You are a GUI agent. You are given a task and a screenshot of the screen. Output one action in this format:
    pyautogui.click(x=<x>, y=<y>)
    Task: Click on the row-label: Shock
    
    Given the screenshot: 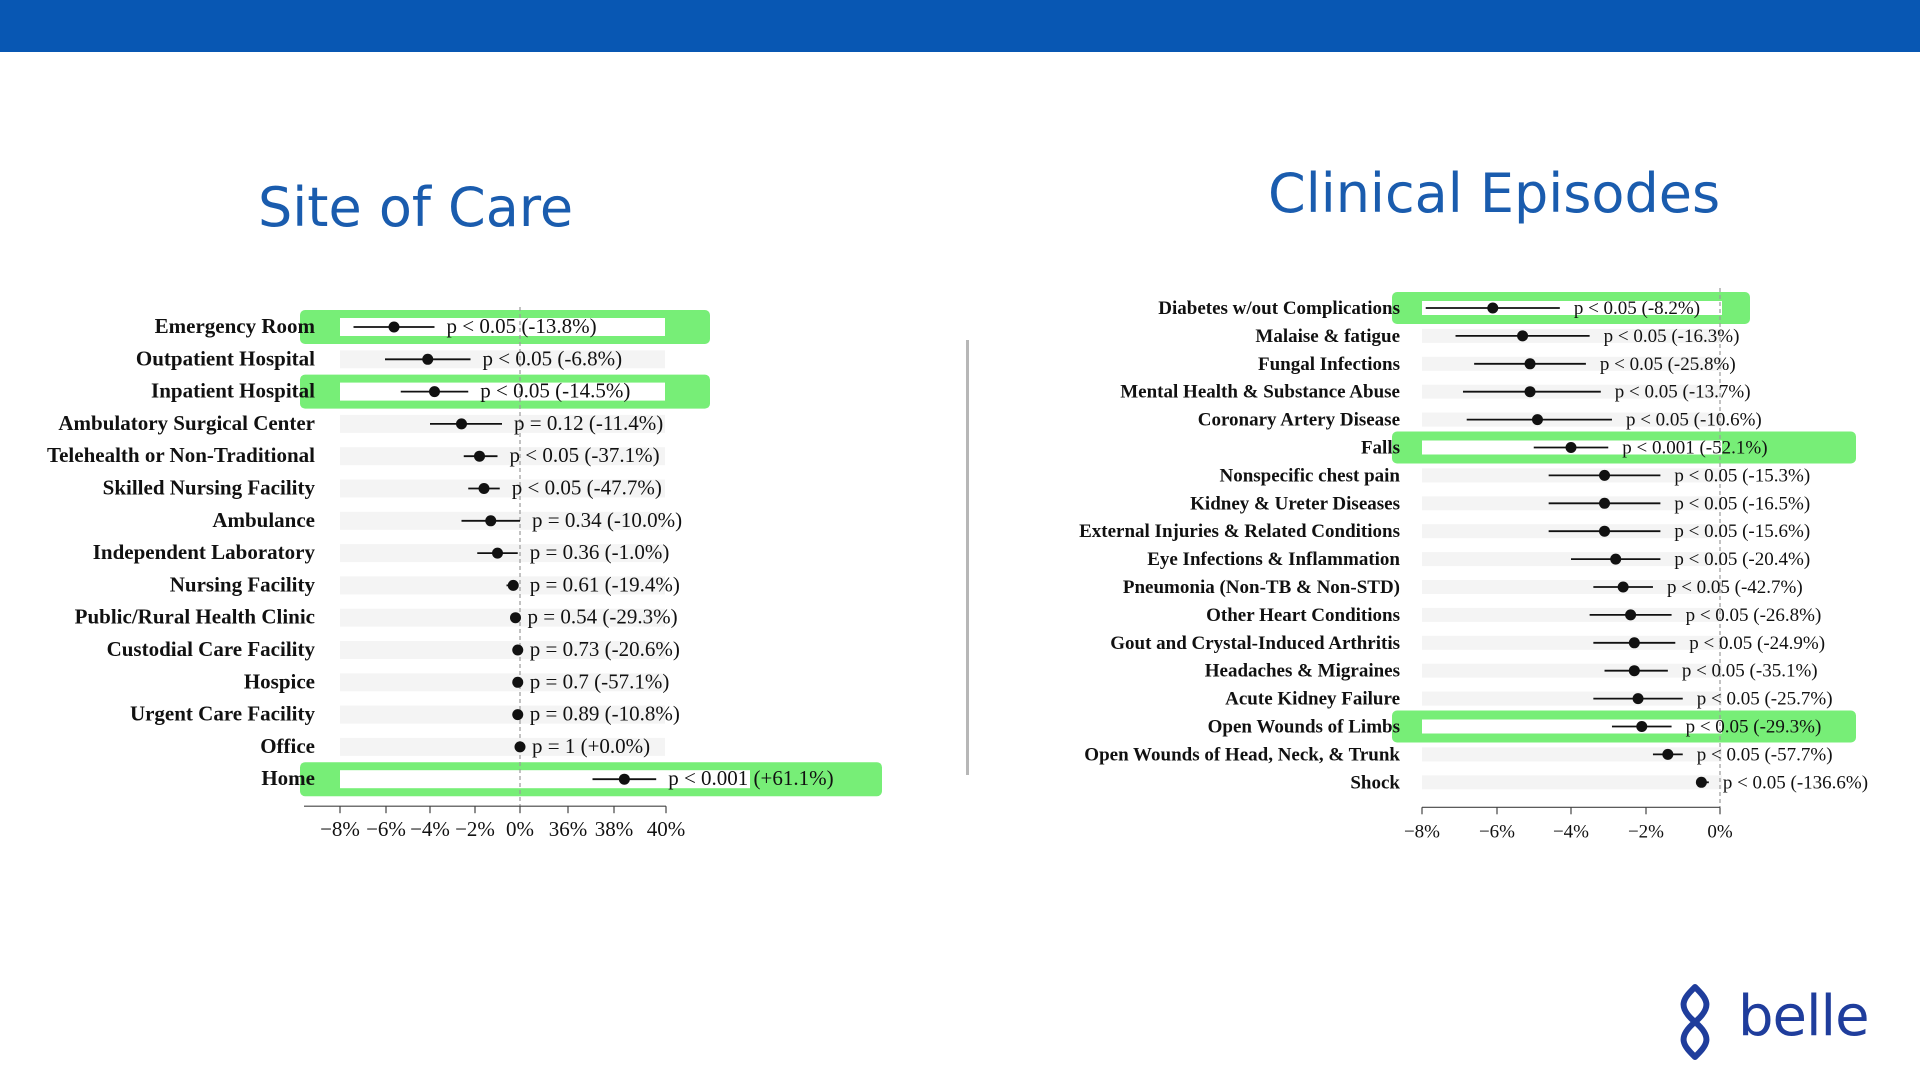 What is the action you would take?
    pyautogui.click(x=1375, y=782)
    